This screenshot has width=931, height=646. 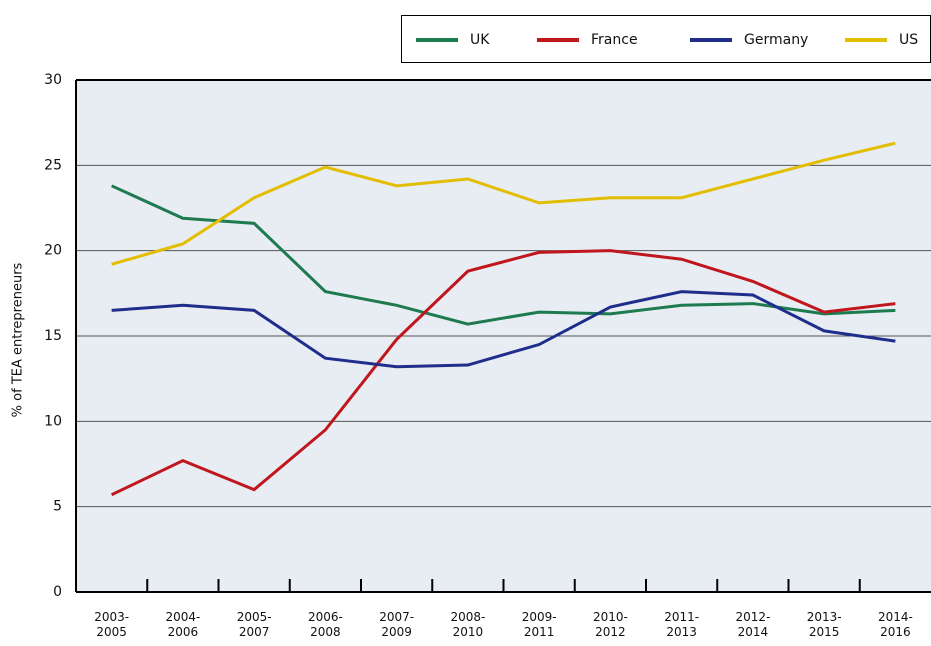 I want to click on x-tick-label: 2007-2009, so click(x=397, y=624).